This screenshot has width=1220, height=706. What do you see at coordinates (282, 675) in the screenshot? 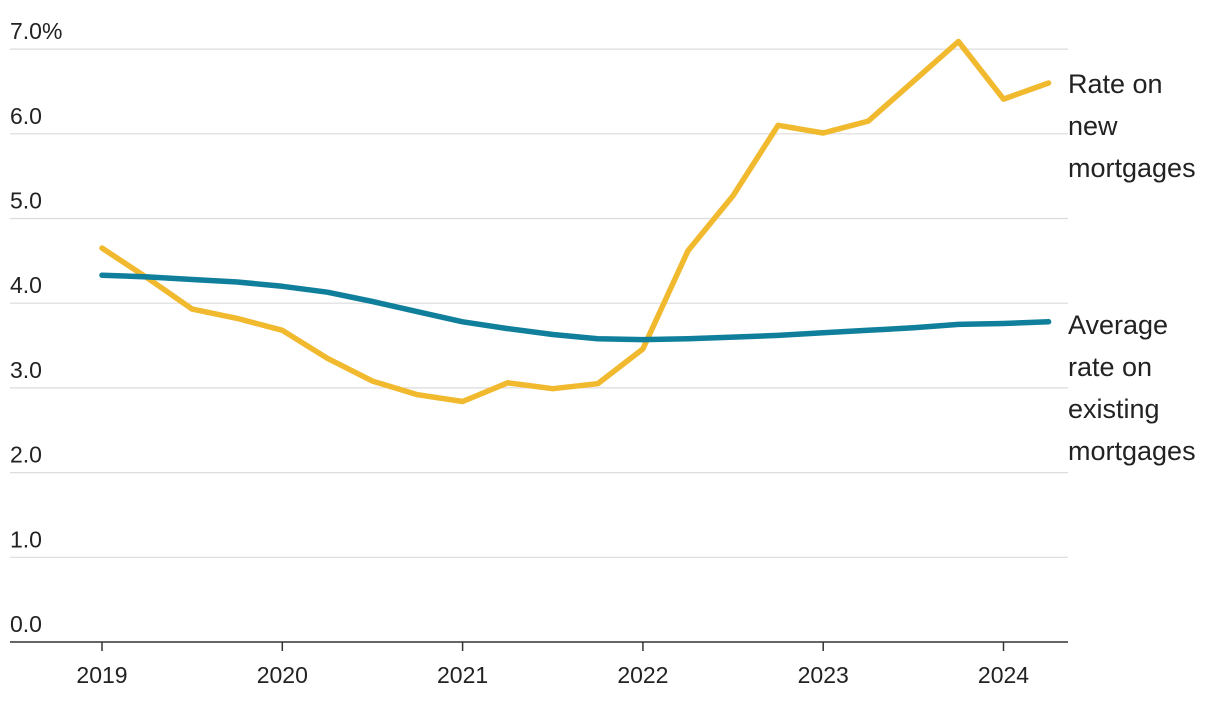
I see `x-tick-label: 2020` at bounding box center [282, 675].